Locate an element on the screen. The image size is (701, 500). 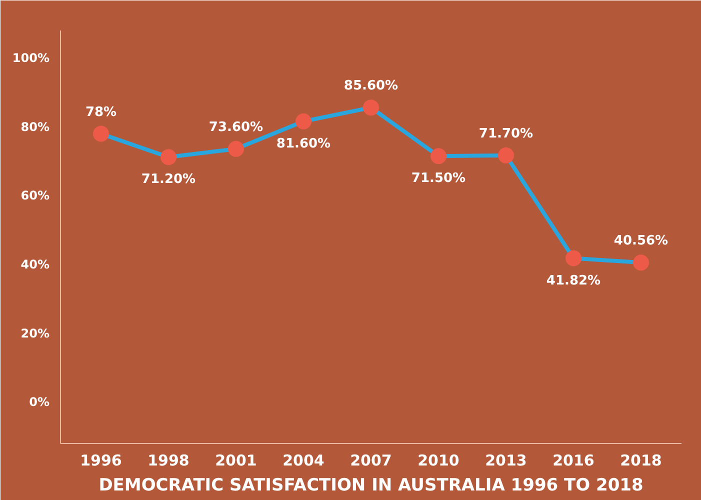
text: 81.60% is located at coordinates (303, 144).